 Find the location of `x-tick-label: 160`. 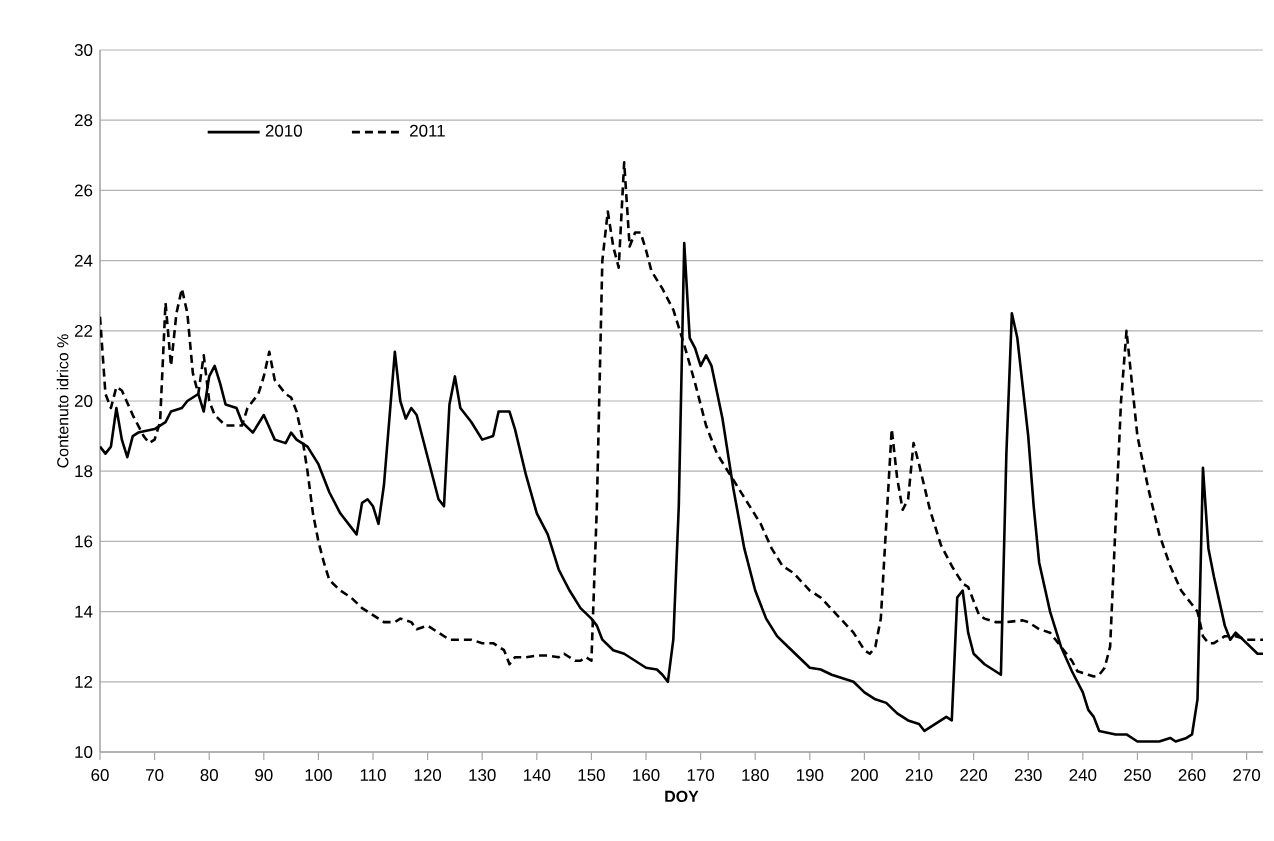

x-tick-label: 160 is located at coordinates (646, 775).